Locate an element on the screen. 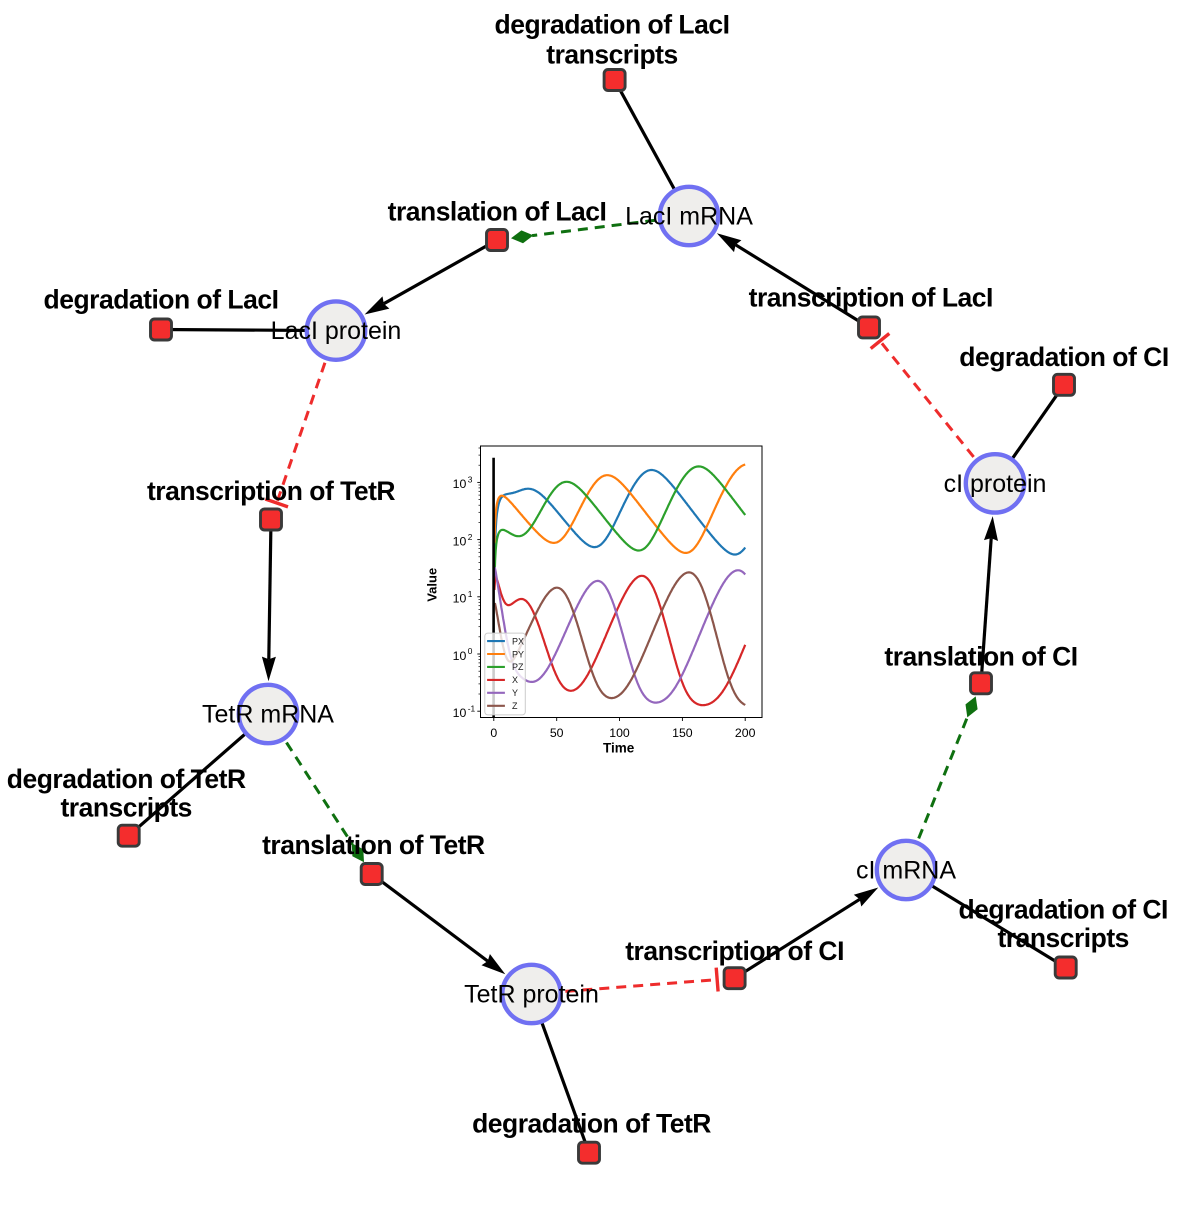  svg-text: transcription of CI is located at coordinates (734, 951).